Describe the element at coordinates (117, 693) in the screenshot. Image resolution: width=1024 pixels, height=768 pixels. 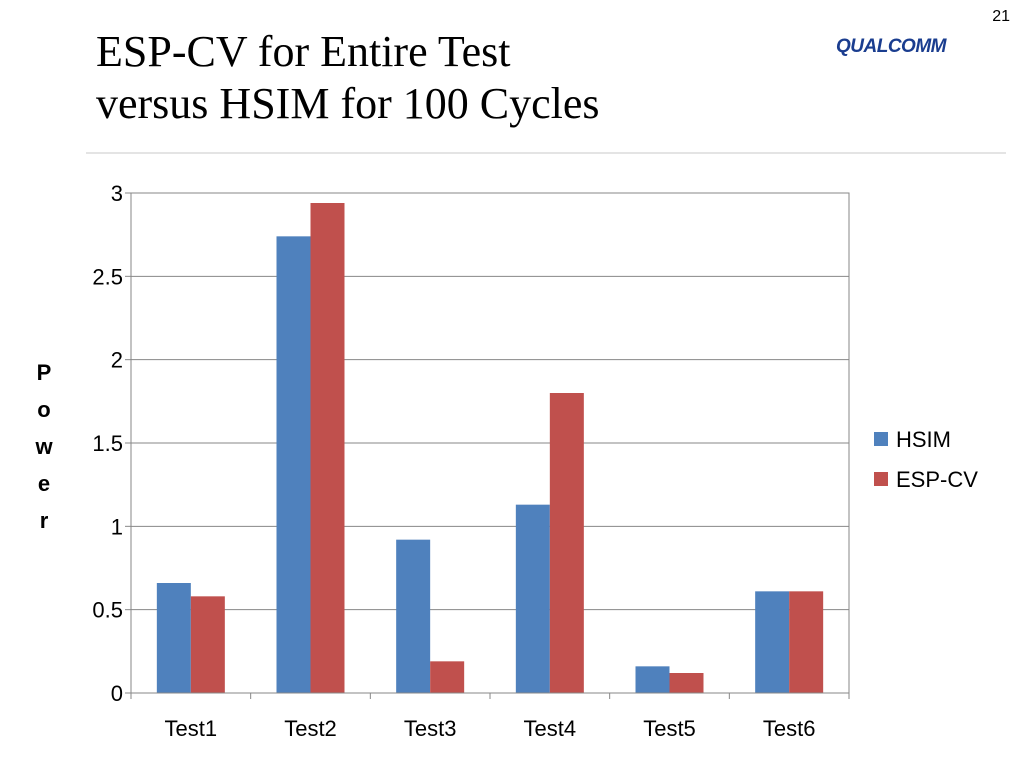
I see `y-tick-label: 0` at that location.